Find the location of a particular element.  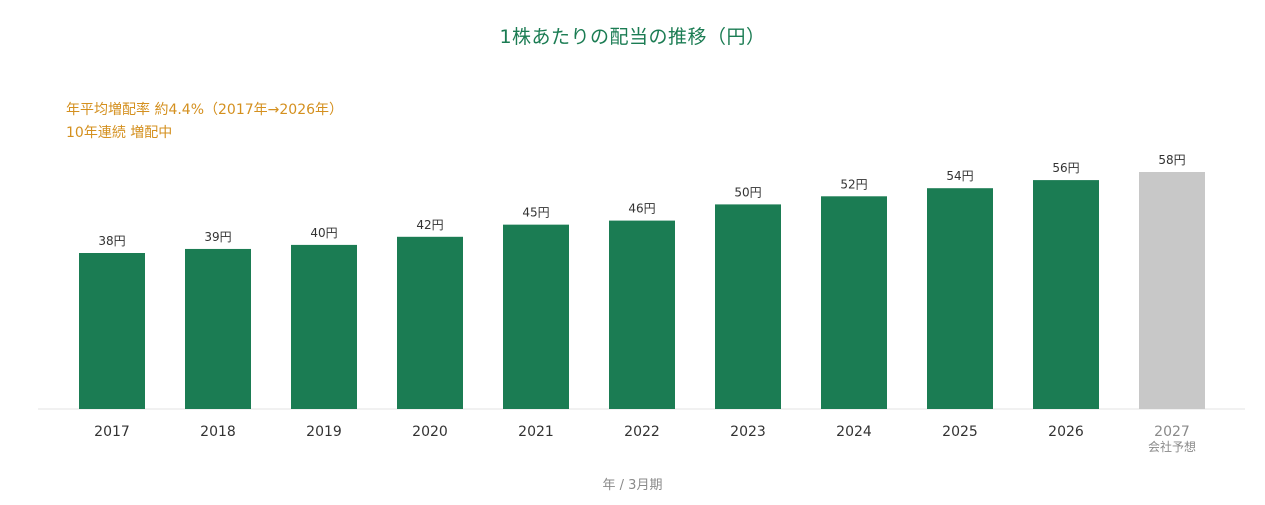

tick-label-2025: 2025 is located at coordinates (960, 432).